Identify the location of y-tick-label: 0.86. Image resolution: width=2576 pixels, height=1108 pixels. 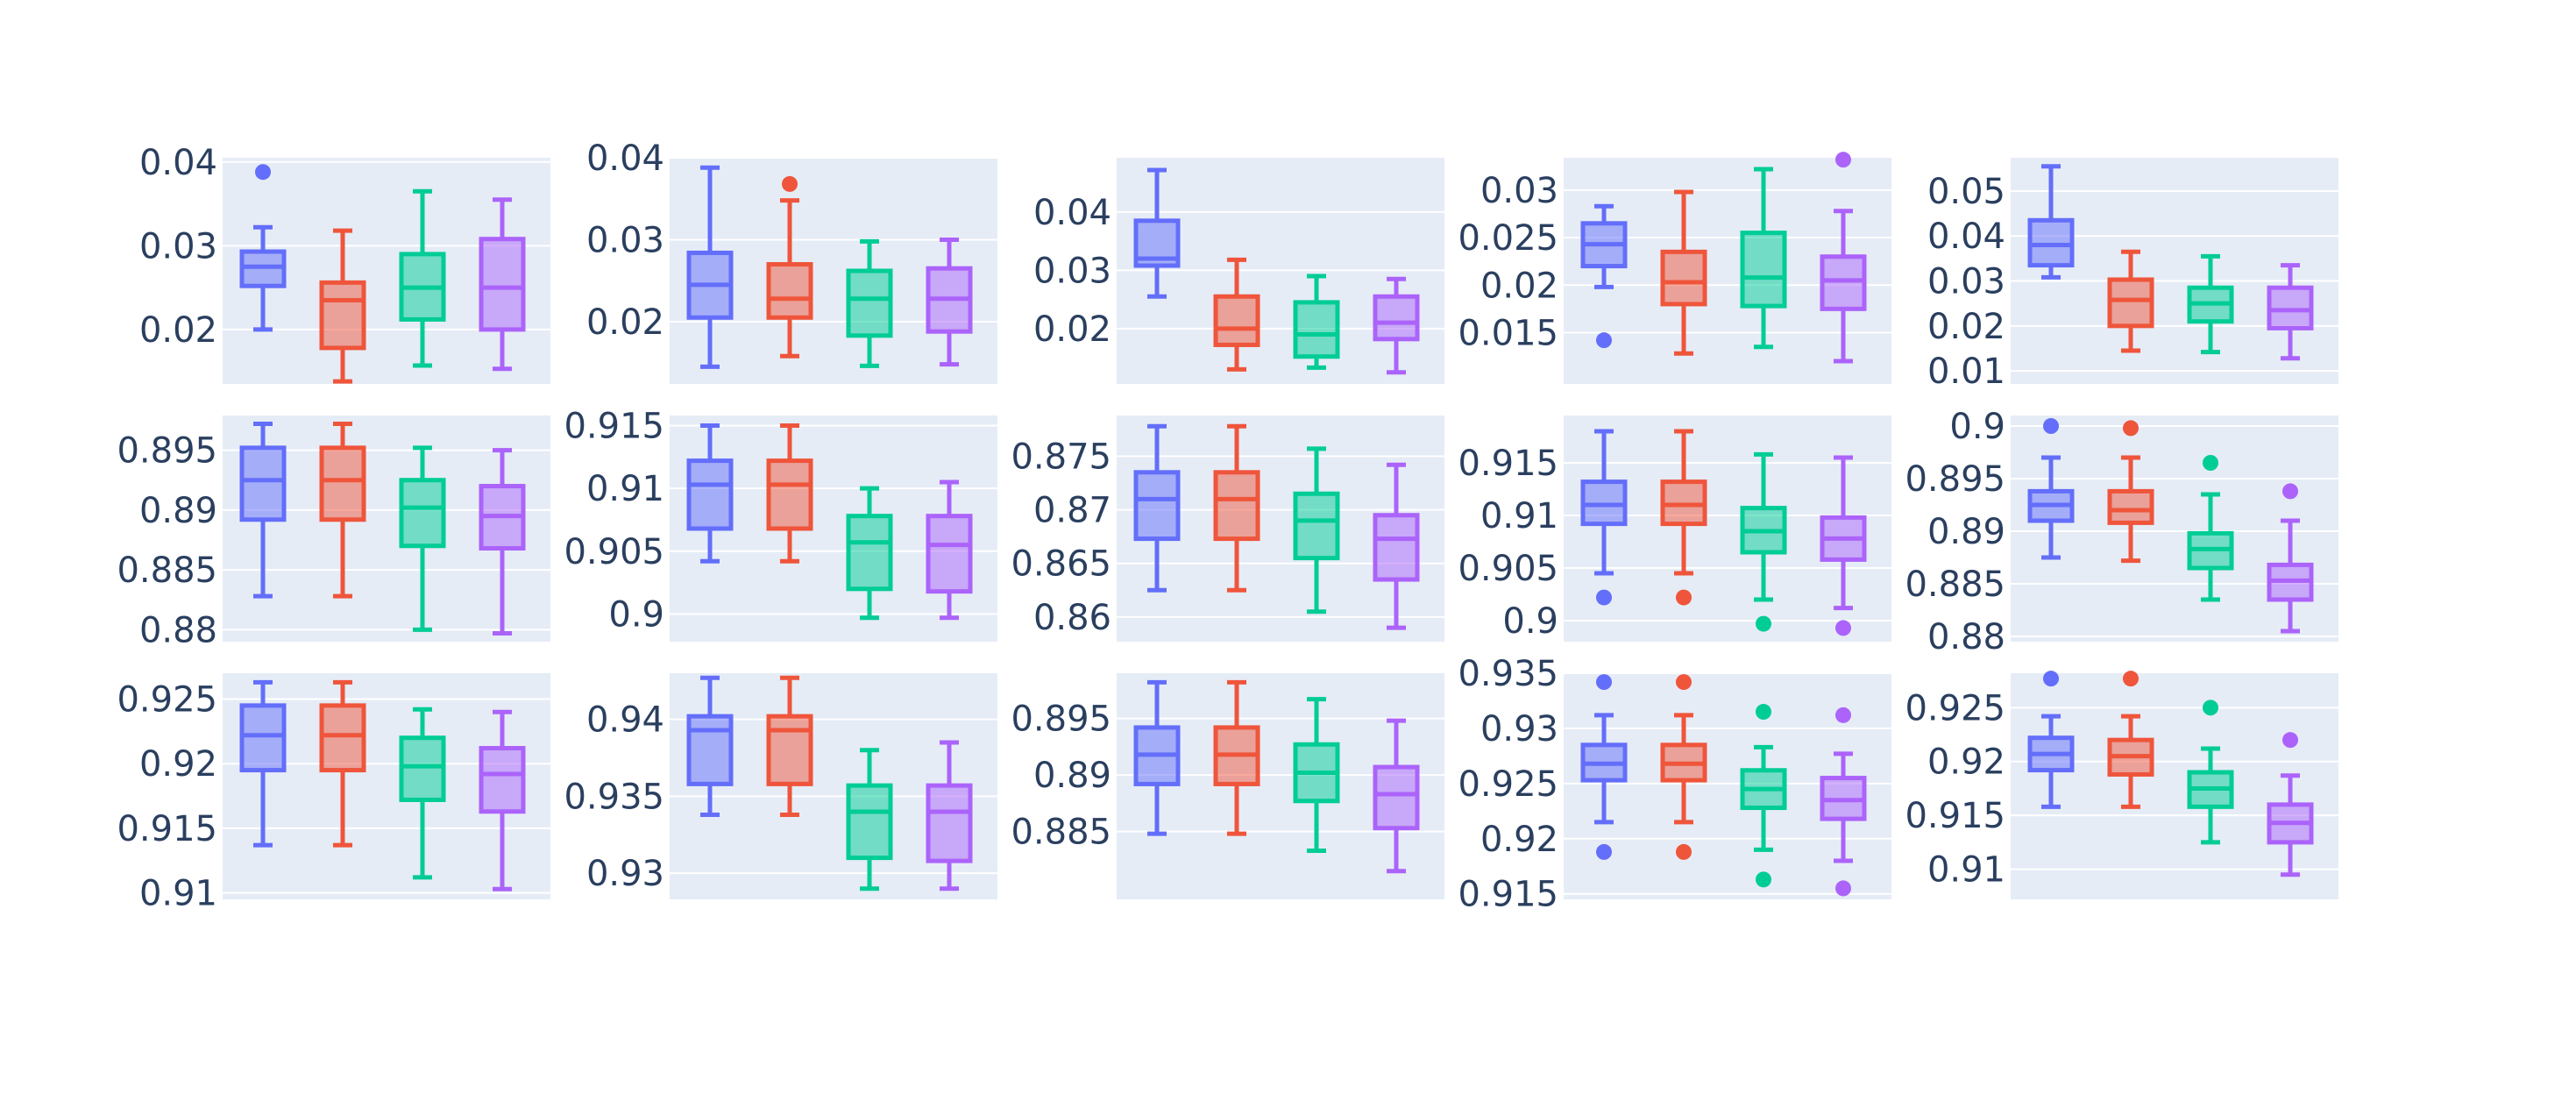
(1072, 618).